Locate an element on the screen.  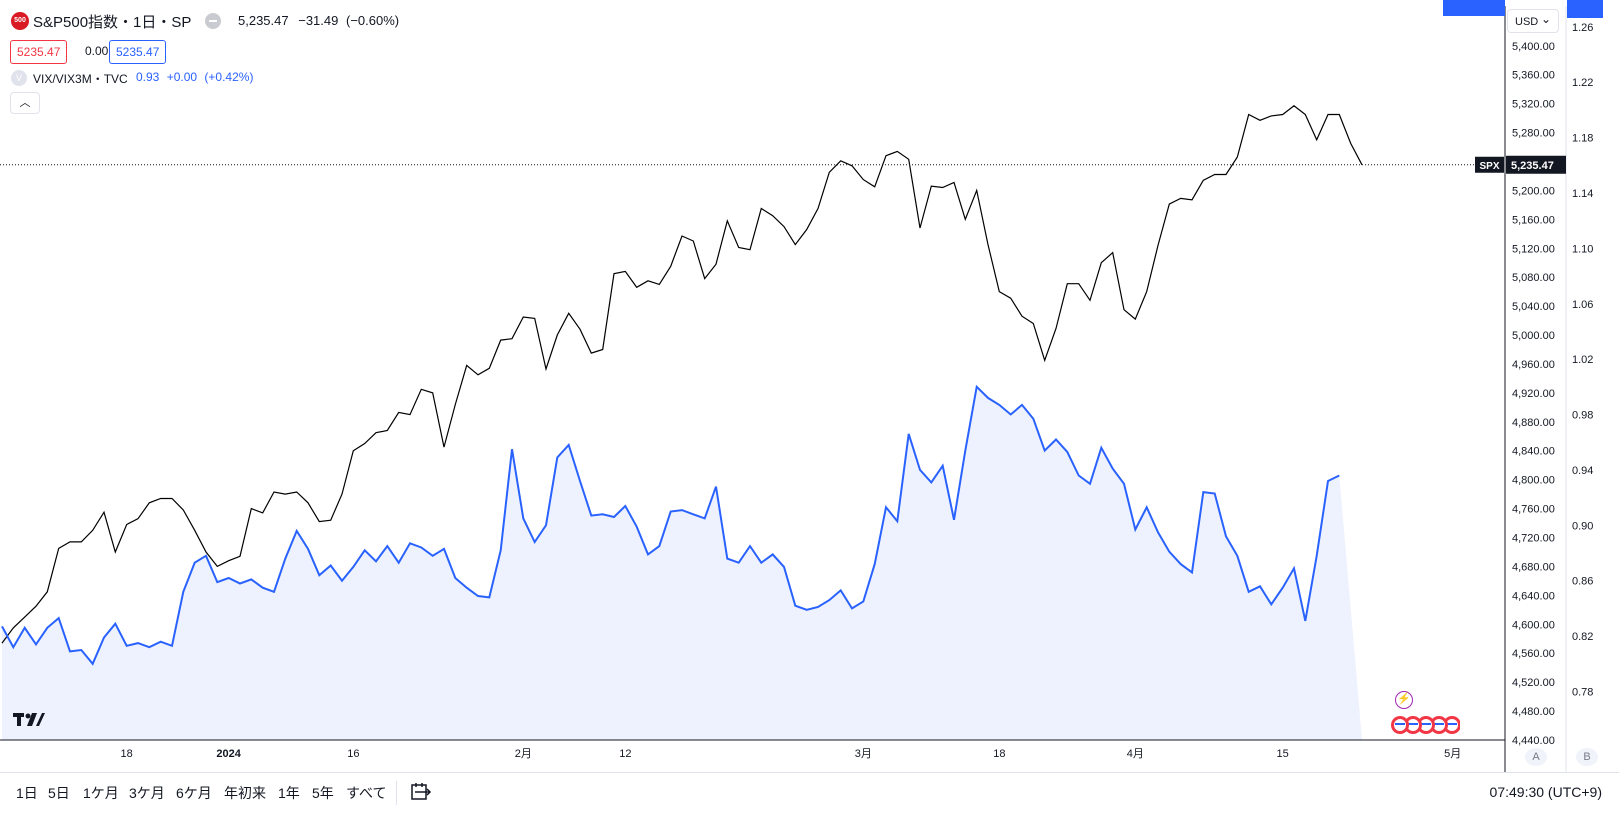
right-axis-tick-label: 4,840.00 is located at coordinates (1533, 452).